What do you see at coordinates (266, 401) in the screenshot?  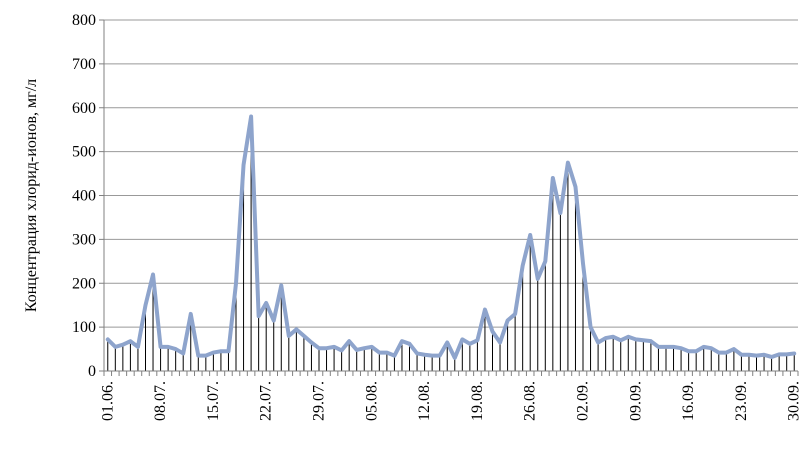 I see `x-tick-label: 22.07.` at bounding box center [266, 401].